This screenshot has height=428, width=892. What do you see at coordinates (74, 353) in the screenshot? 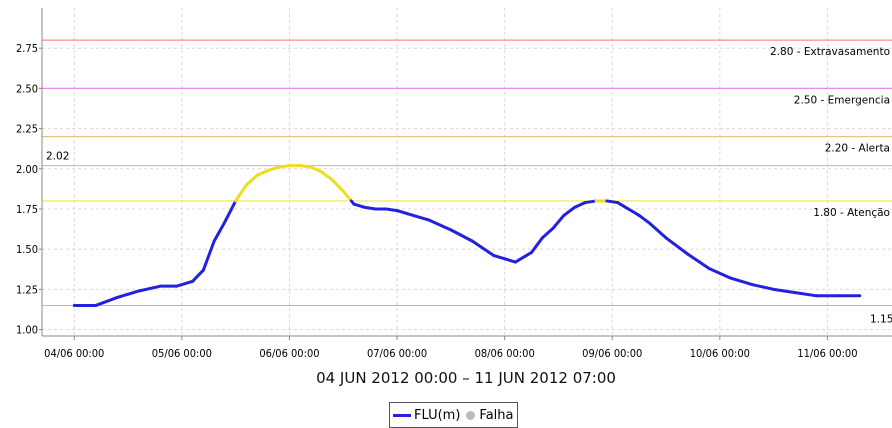
I see `x-tick-label: 04/06 00:00` at bounding box center [74, 353].